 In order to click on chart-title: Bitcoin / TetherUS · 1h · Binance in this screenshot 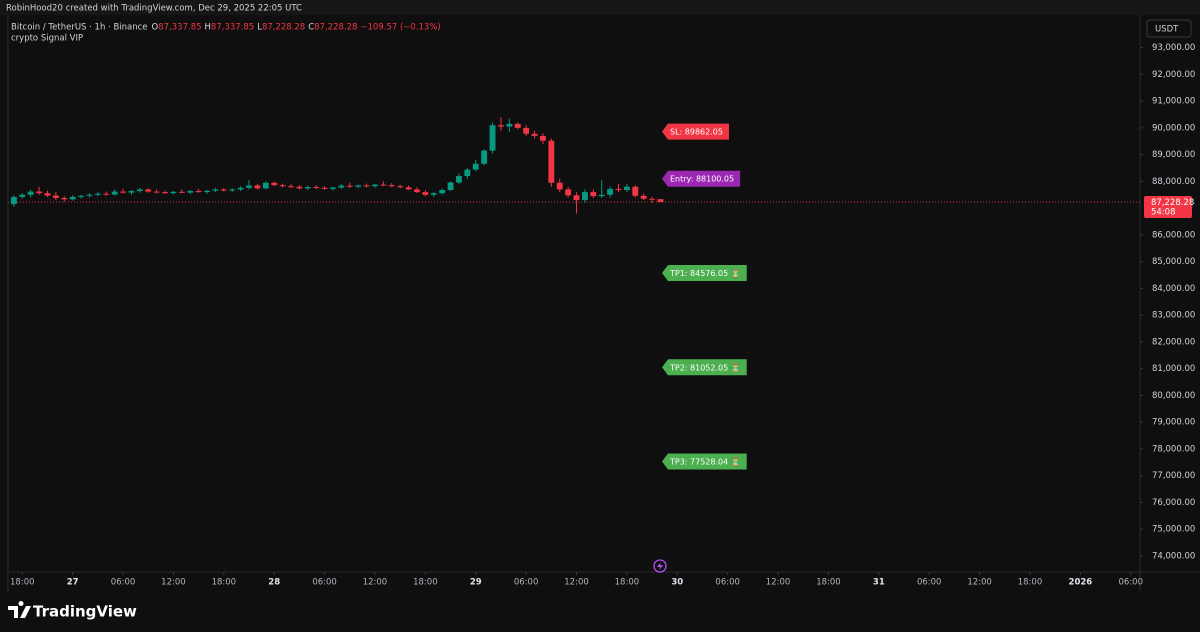, I will do `click(79, 28)`.